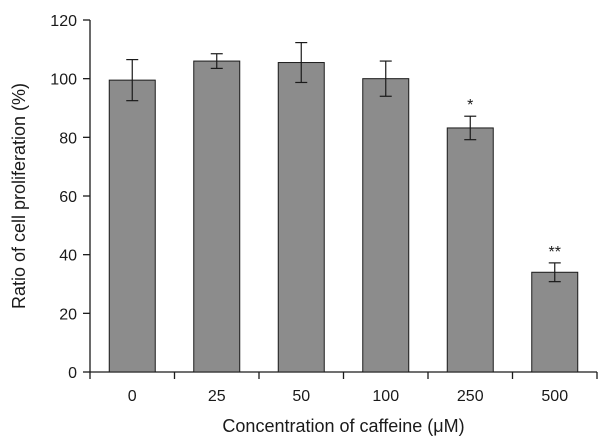 The height and width of the screenshot is (438, 605). I want to click on y-tick-label: 100, so click(63, 80).